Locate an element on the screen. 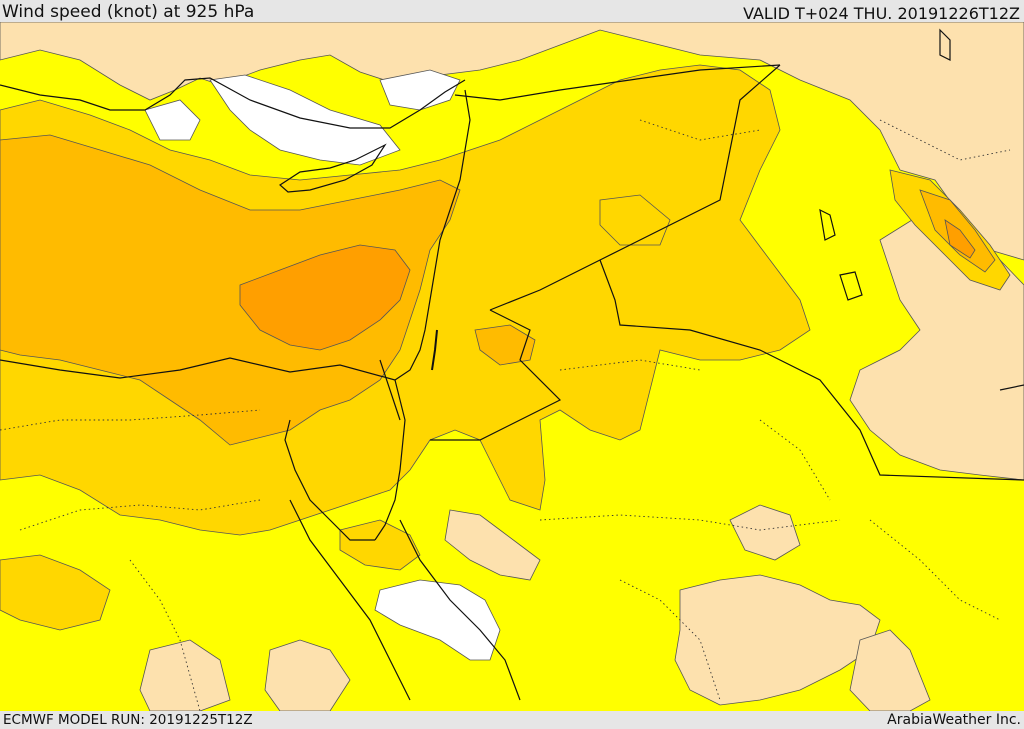 The height and width of the screenshot is (729, 1024). model-run-label: ECMWF MODEL RUN: 20191225T12Z is located at coordinates (128, 720).